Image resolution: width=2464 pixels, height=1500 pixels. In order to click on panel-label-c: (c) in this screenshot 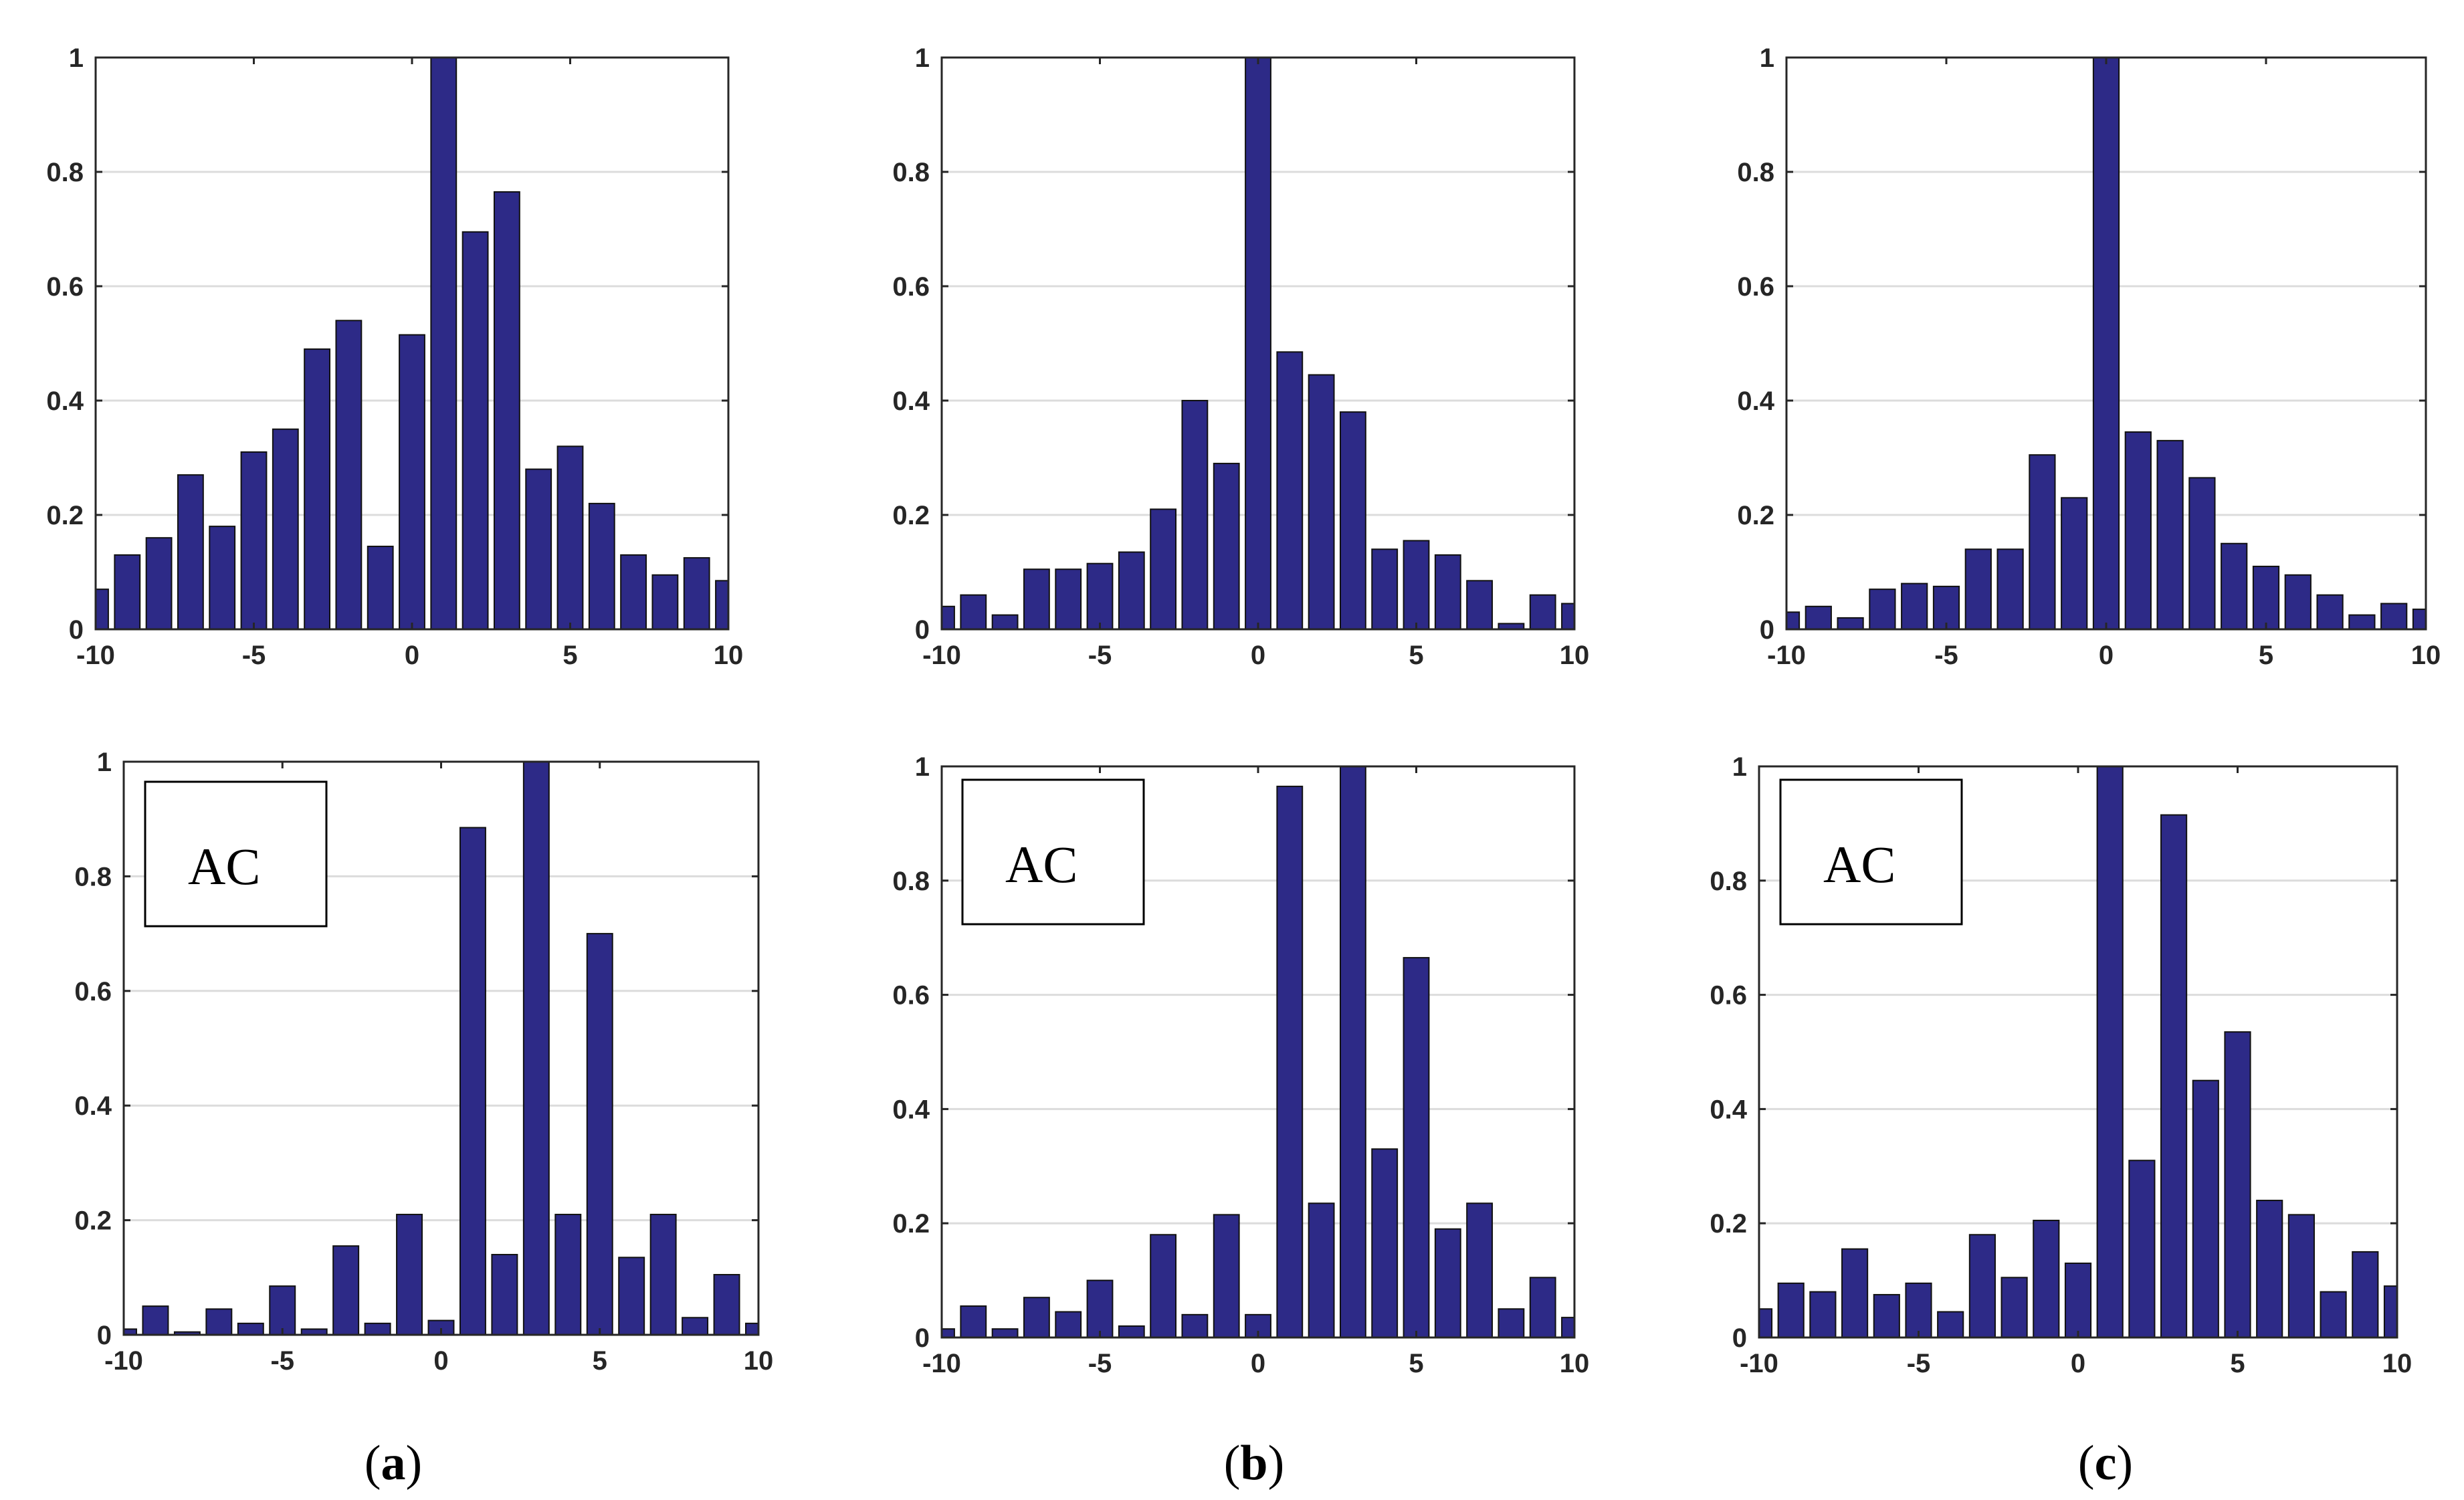, I will do `click(2105, 1463)`.